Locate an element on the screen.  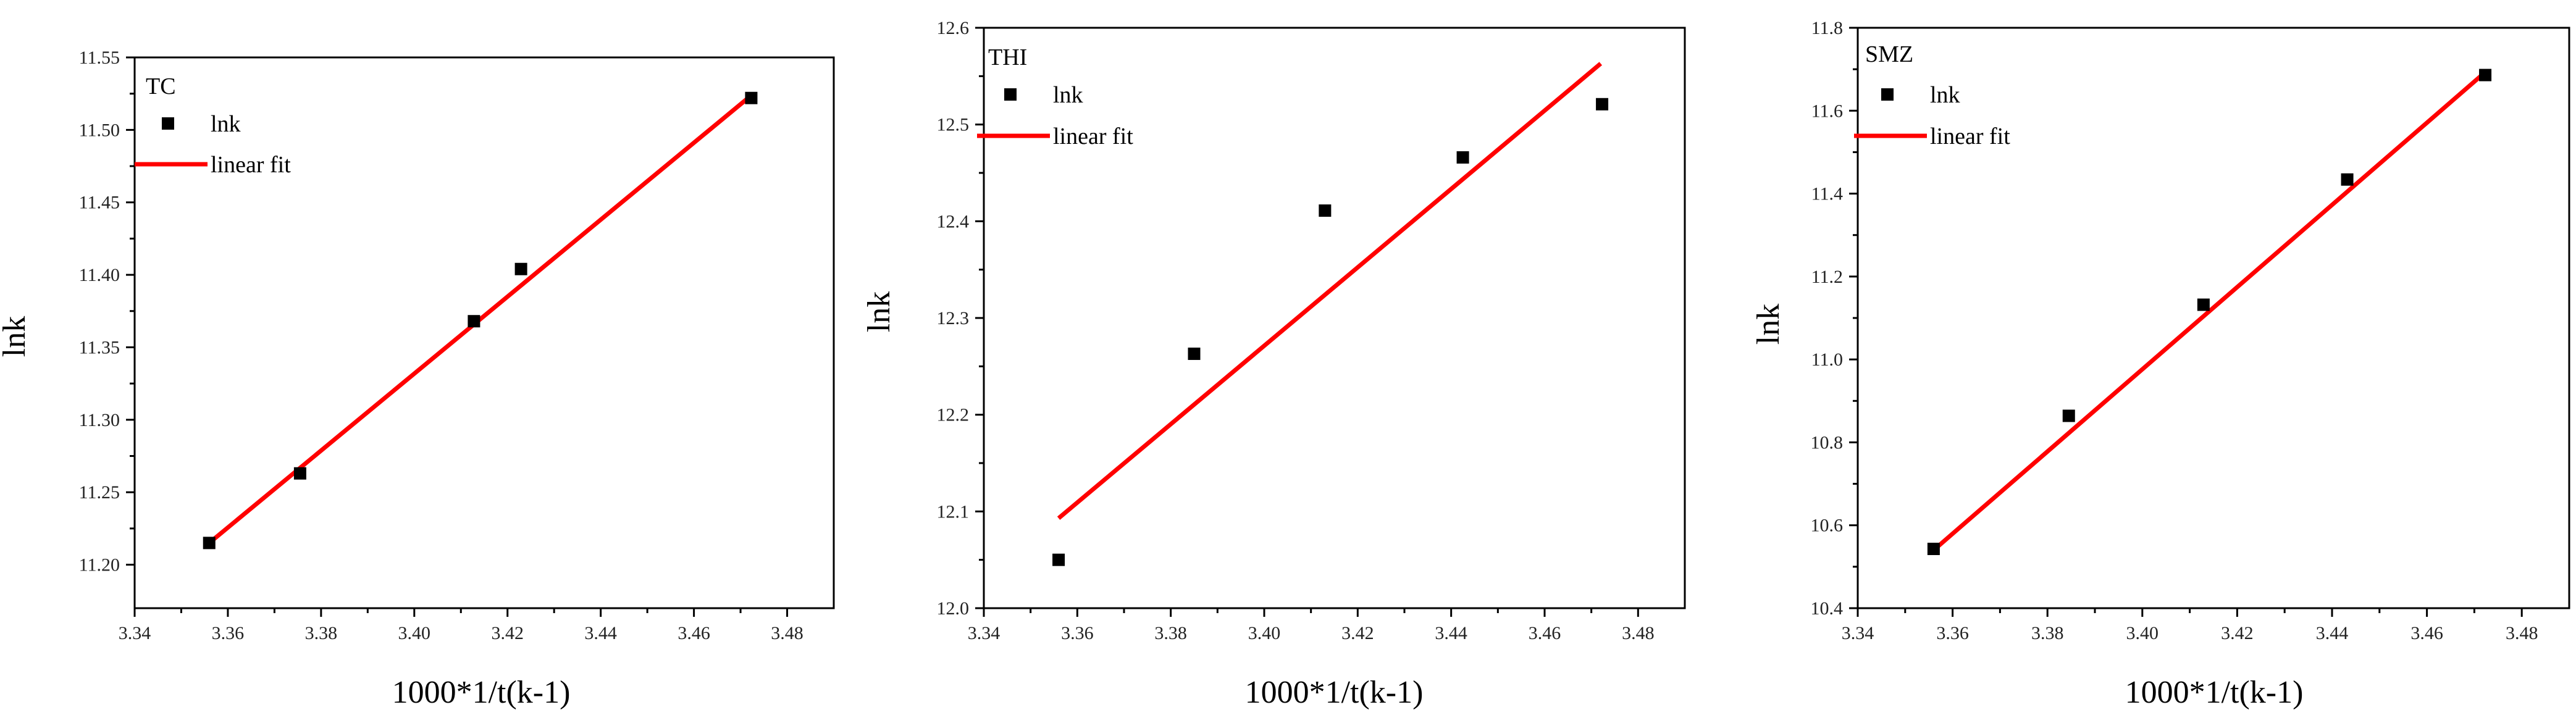
panel-title: SMZ is located at coordinates (1889, 54).